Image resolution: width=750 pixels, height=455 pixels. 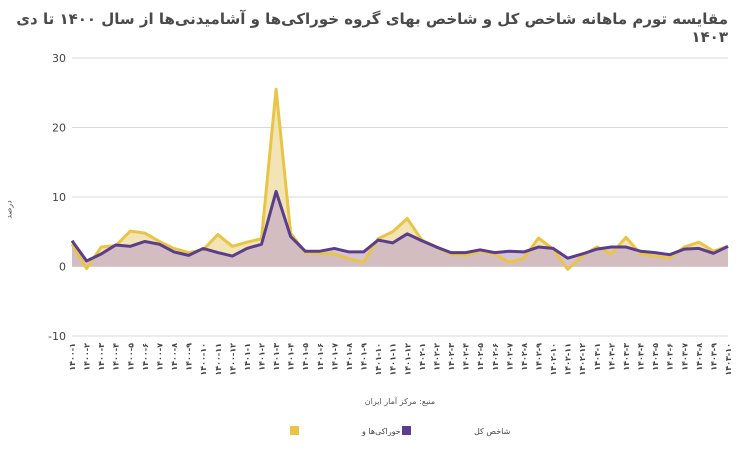 What do you see at coordinates (57, 336) in the screenshot?
I see `y-tick-label: -10` at bounding box center [57, 336].